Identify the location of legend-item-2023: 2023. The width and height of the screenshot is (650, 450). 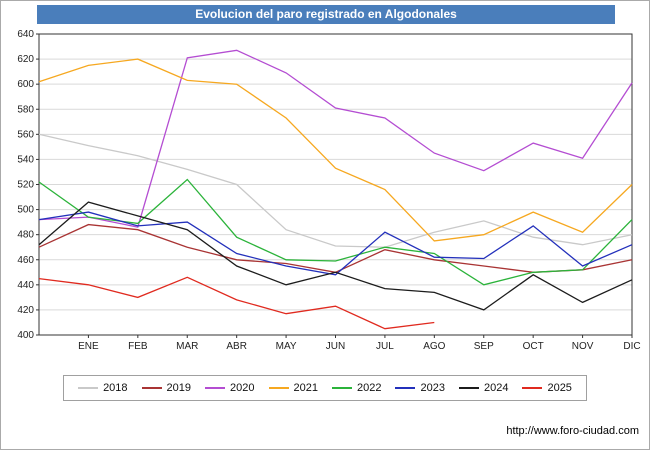
(420, 388).